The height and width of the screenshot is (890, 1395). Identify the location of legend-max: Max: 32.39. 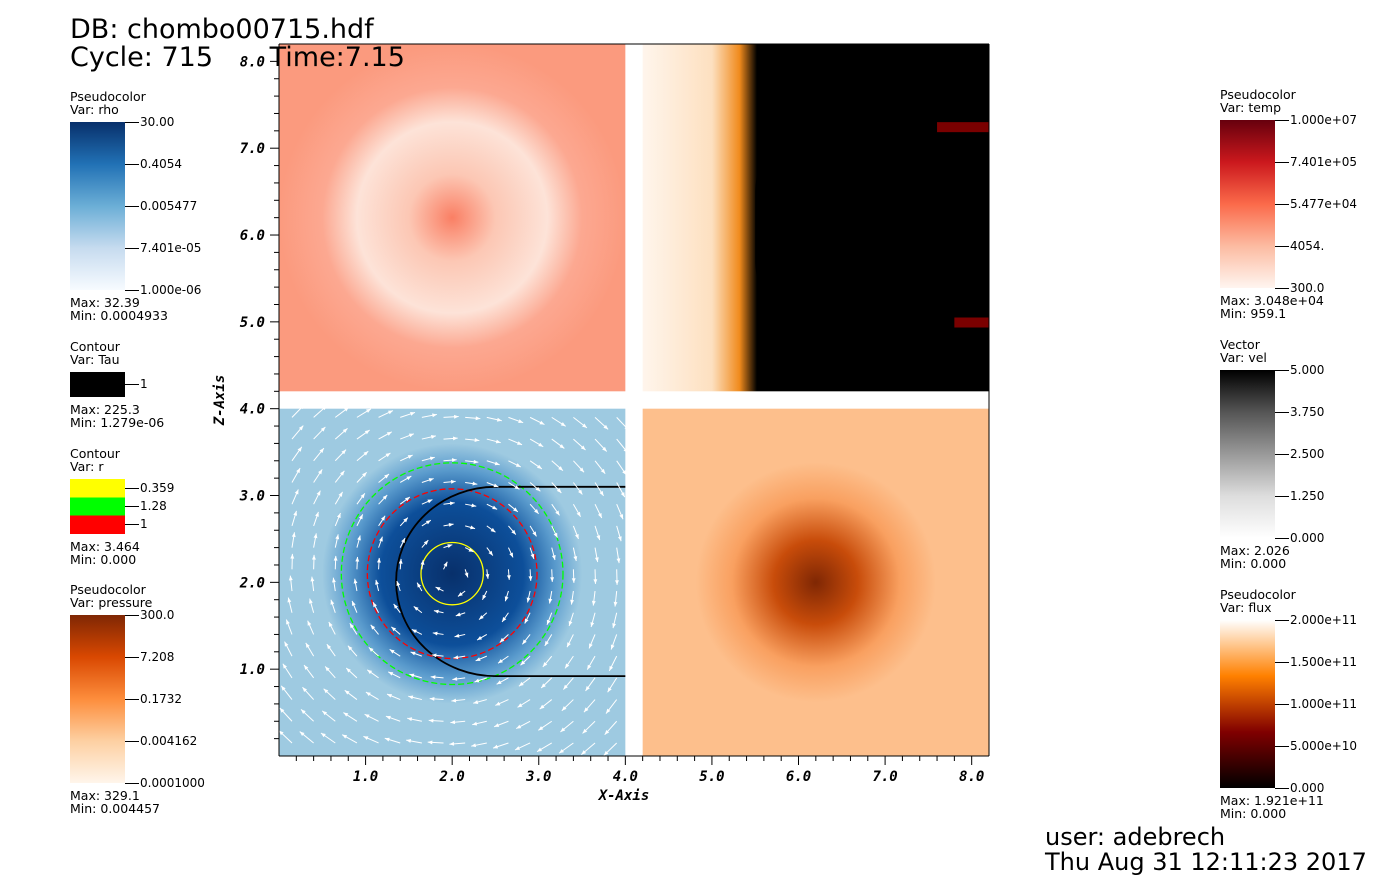
(105, 302).